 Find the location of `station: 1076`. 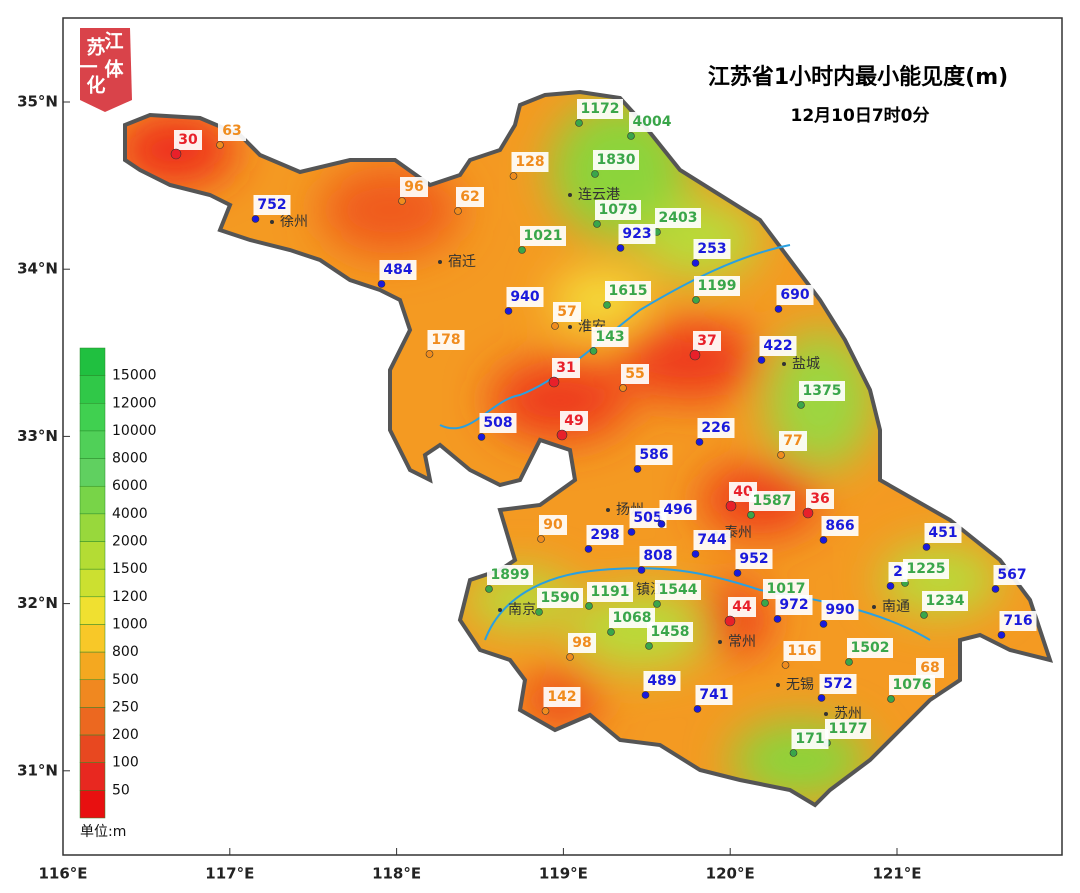

station: 1076 is located at coordinates (911, 689).